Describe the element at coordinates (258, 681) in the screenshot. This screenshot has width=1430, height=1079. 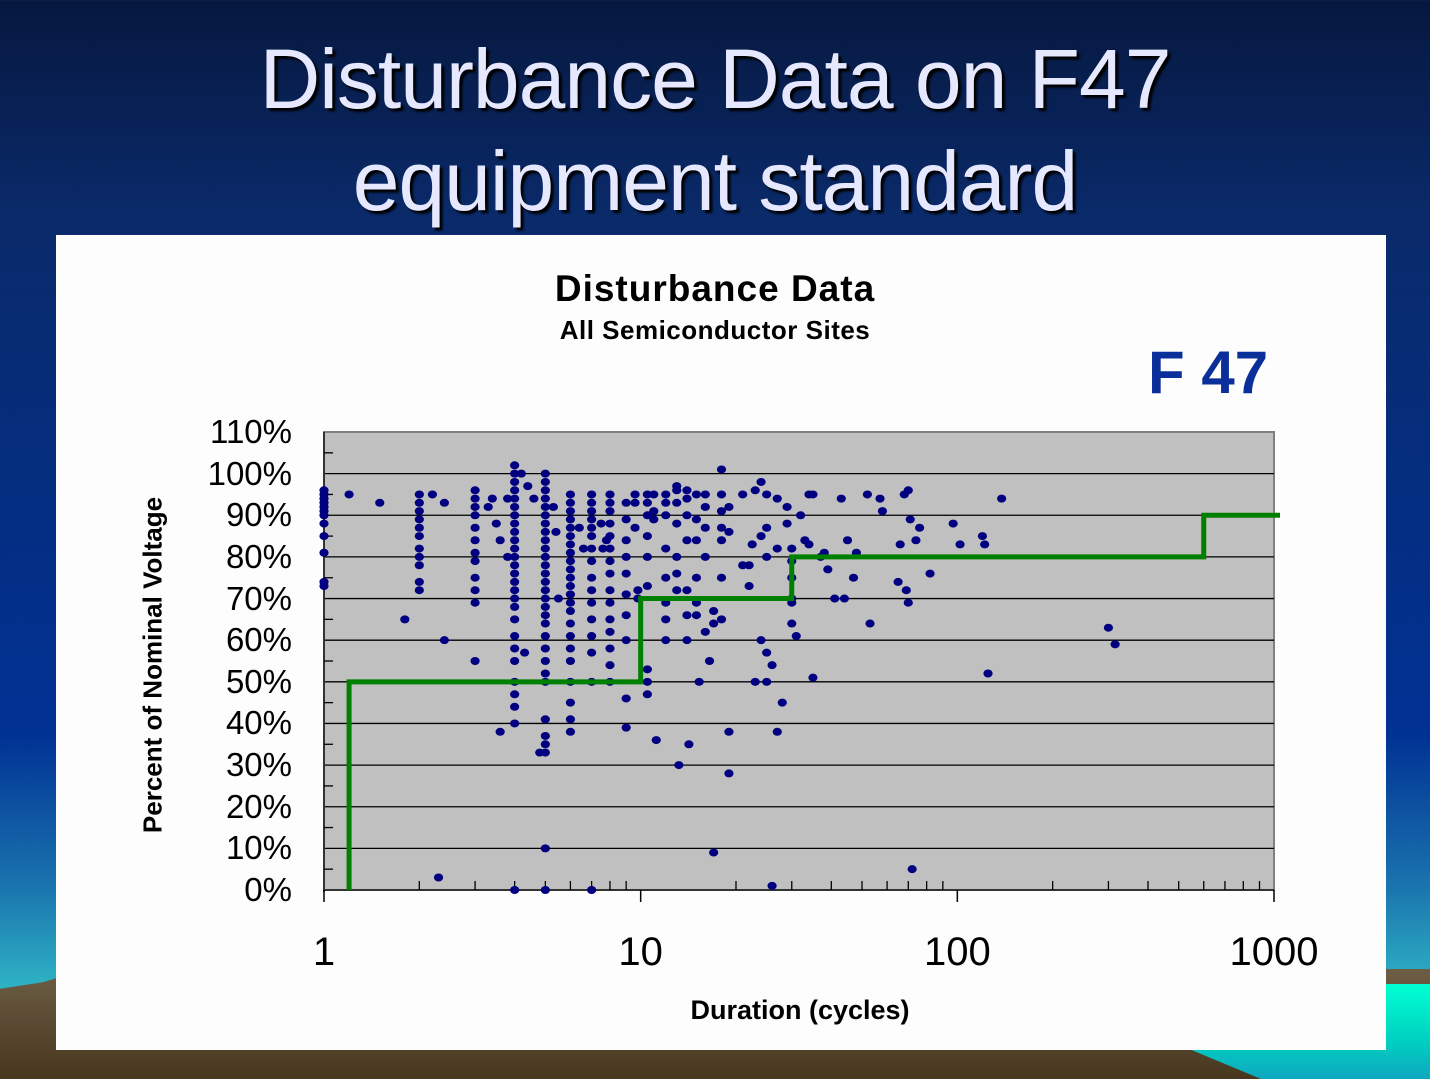
I see `y-tick-label: 50%` at that location.